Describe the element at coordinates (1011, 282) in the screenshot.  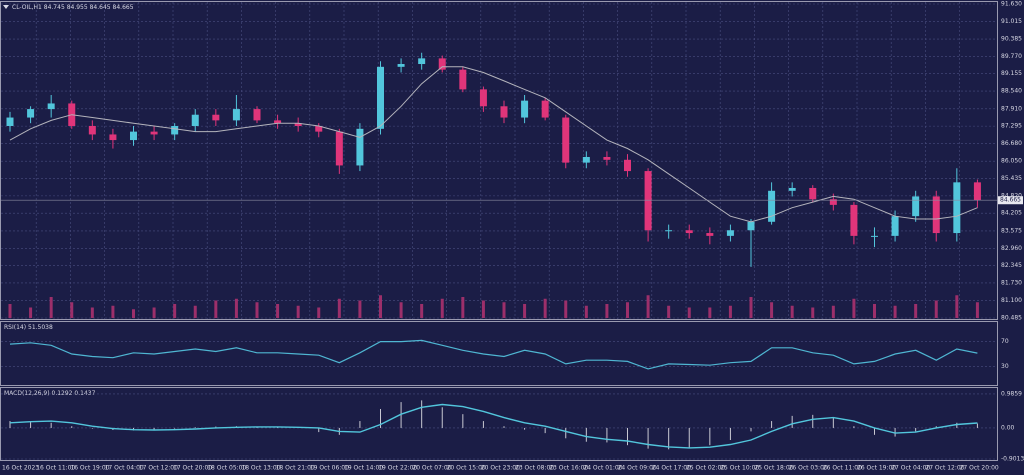
I see `y-tick-label: 81.730` at that location.